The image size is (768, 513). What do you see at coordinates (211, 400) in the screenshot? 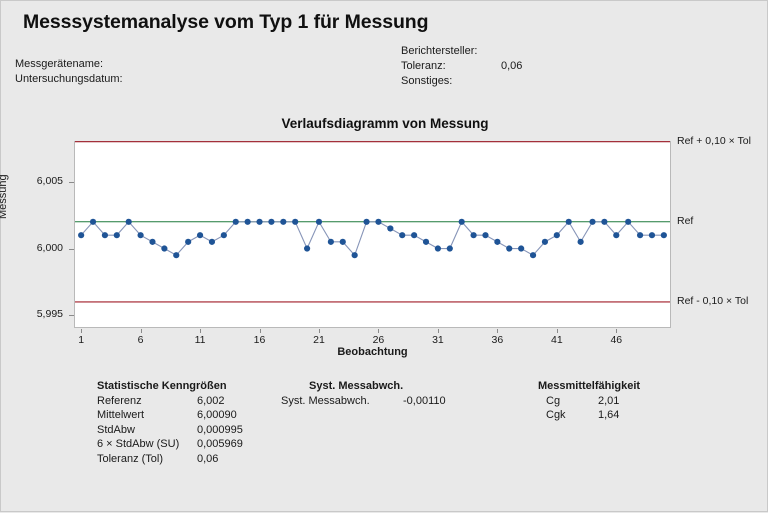
I see `stats-value: 6,002` at bounding box center [211, 400].